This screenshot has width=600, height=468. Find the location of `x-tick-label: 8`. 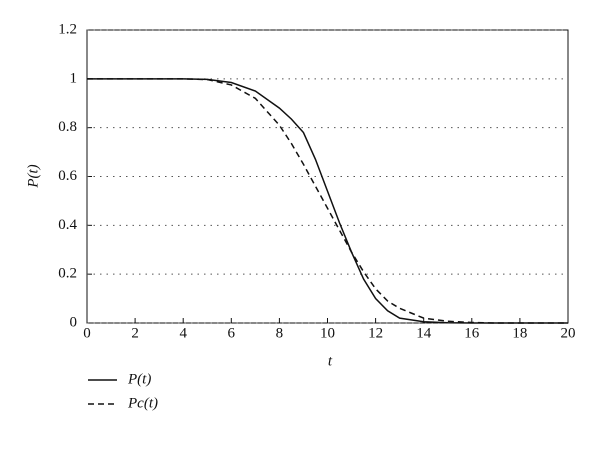

x-tick-label: 8 is located at coordinates (280, 333).